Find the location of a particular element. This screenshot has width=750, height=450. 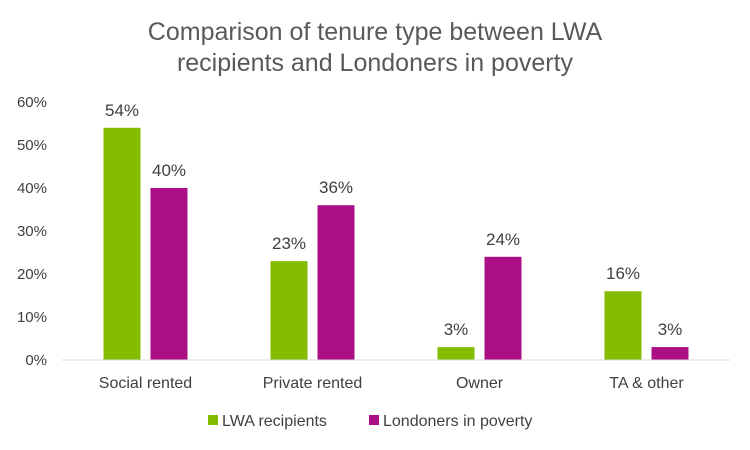

y-tick-label: 60% is located at coordinates (32, 102).